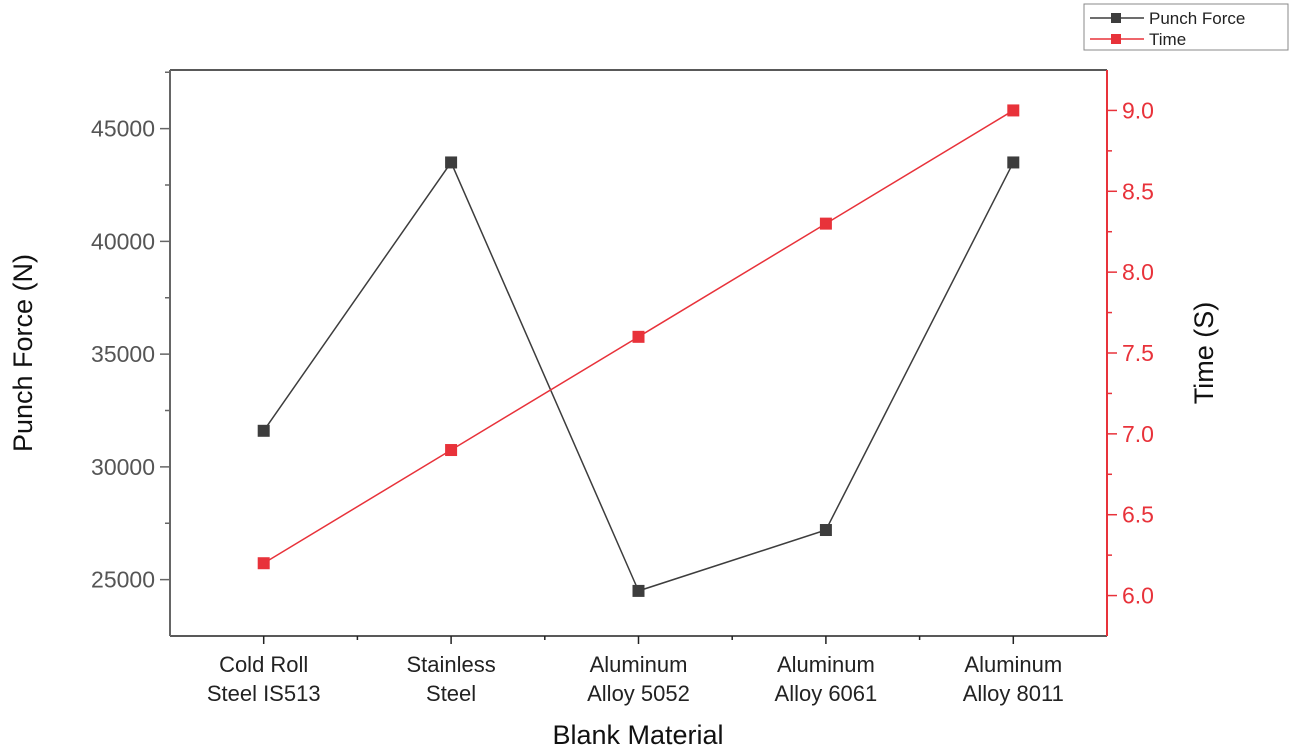 The width and height of the screenshot is (1291, 749). Describe the element at coordinates (1167, 39) in the screenshot. I see `legend-label-time: Time` at that location.